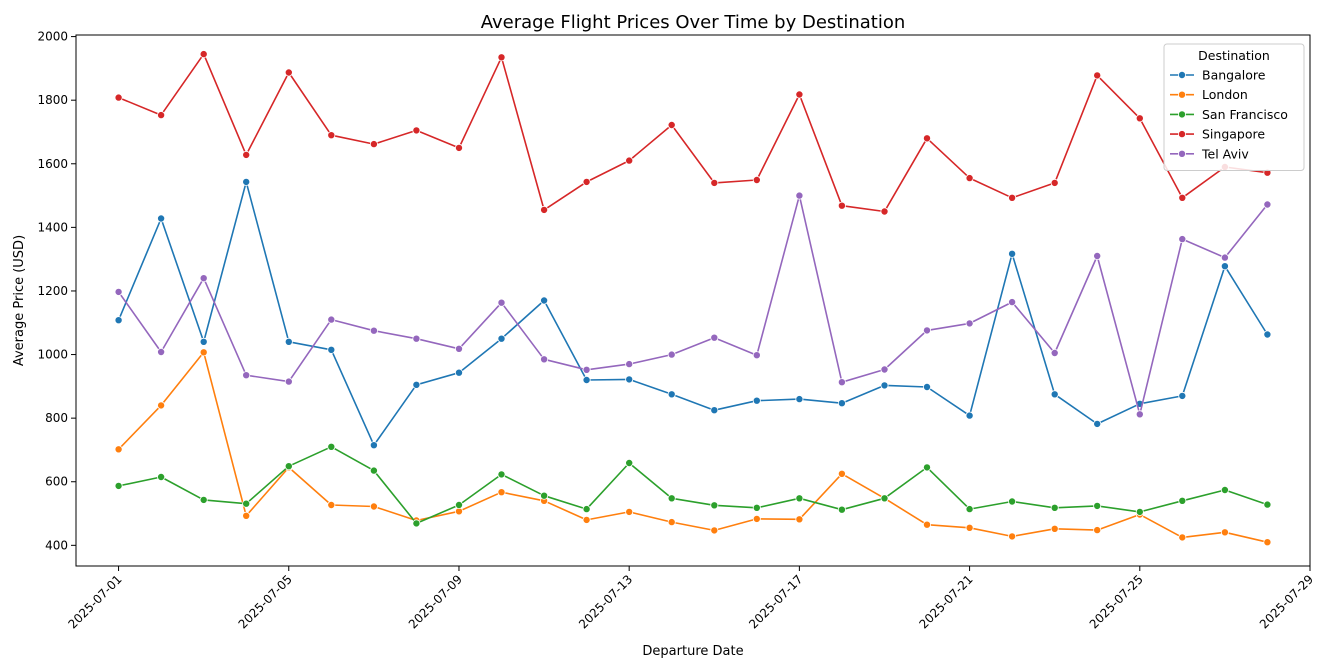  I want to click on x-tick-label: 2025-07-01, so click(94, 601).